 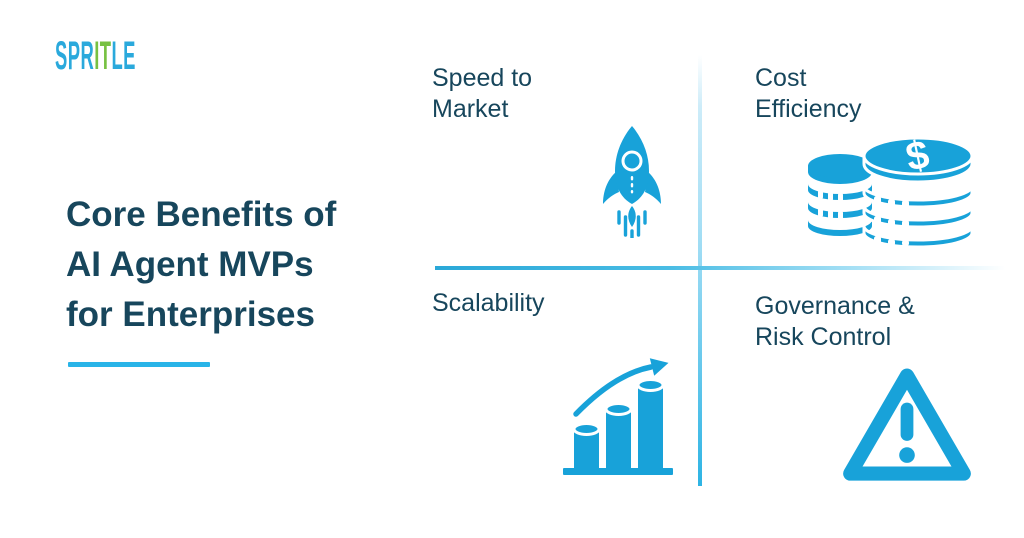 What do you see at coordinates (659, 367) in the screenshot?
I see `growth-arrow-head` at bounding box center [659, 367].